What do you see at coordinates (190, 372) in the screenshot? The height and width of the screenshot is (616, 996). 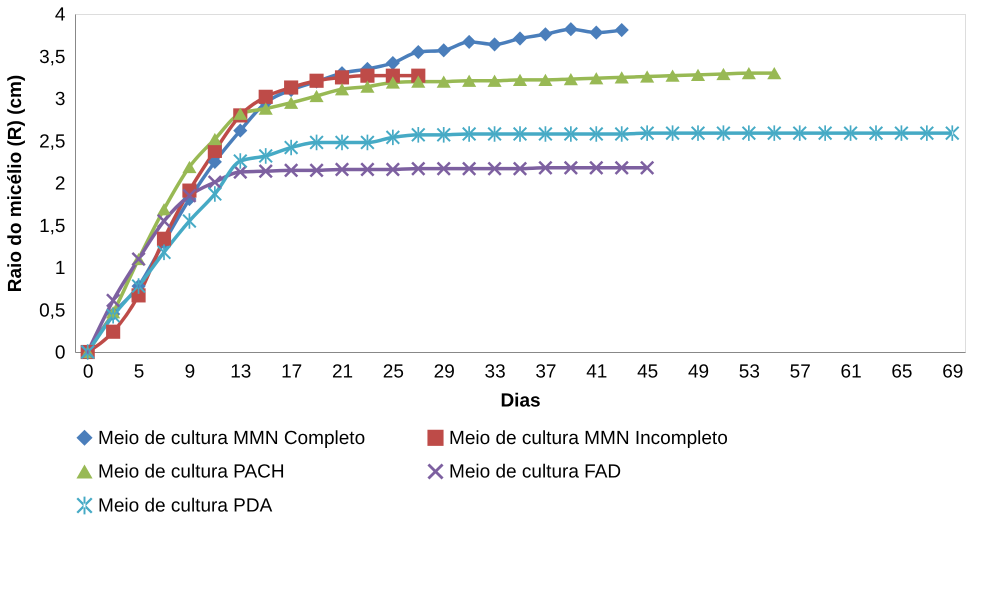 I see `x-tick-label: 9` at bounding box center [190, 372].